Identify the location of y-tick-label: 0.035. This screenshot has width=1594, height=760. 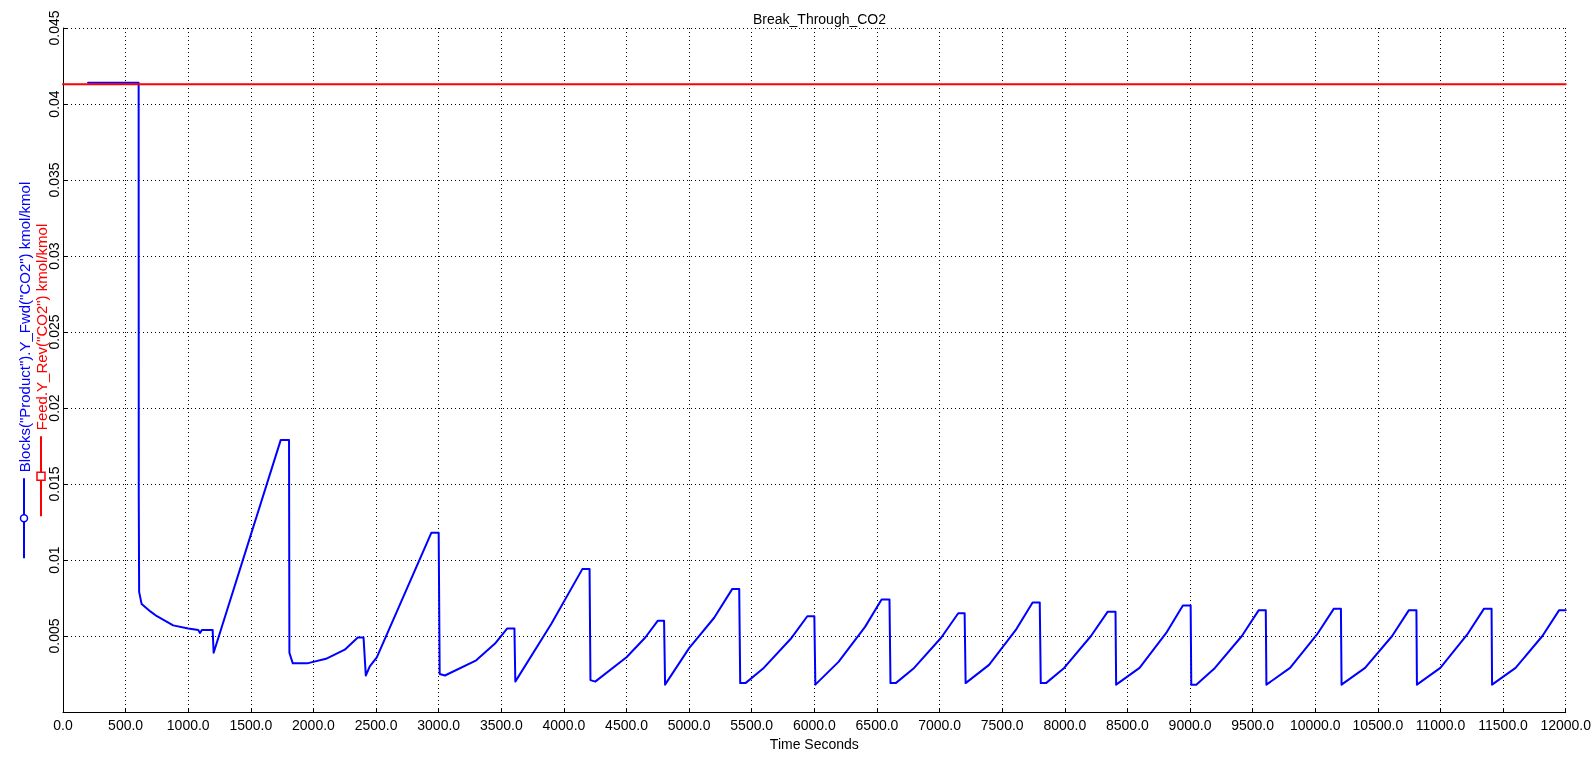
(54, 180).